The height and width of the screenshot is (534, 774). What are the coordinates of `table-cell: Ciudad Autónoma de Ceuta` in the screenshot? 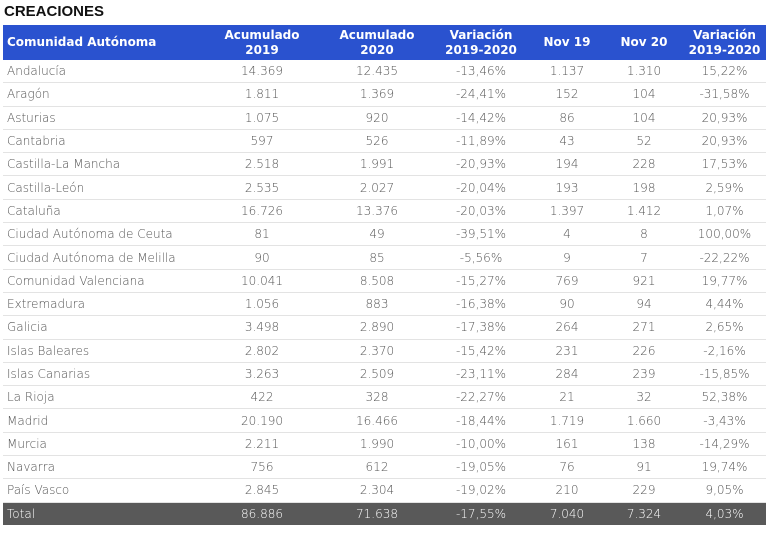 It's located at (103, 234).